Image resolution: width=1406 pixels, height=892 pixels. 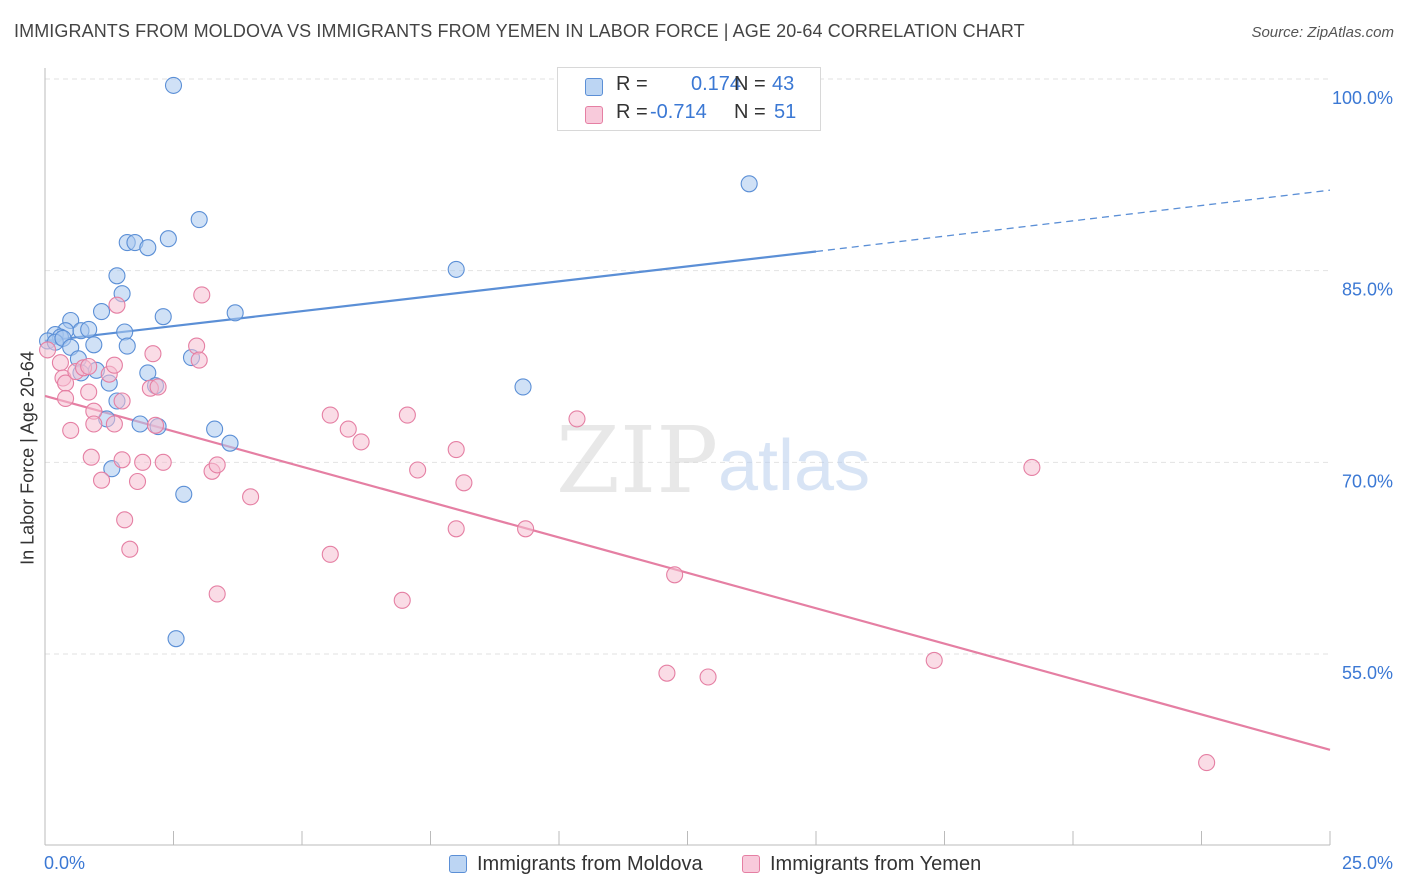 I want to click on watermark: ZIP atlas, so click(x=713, y=460).